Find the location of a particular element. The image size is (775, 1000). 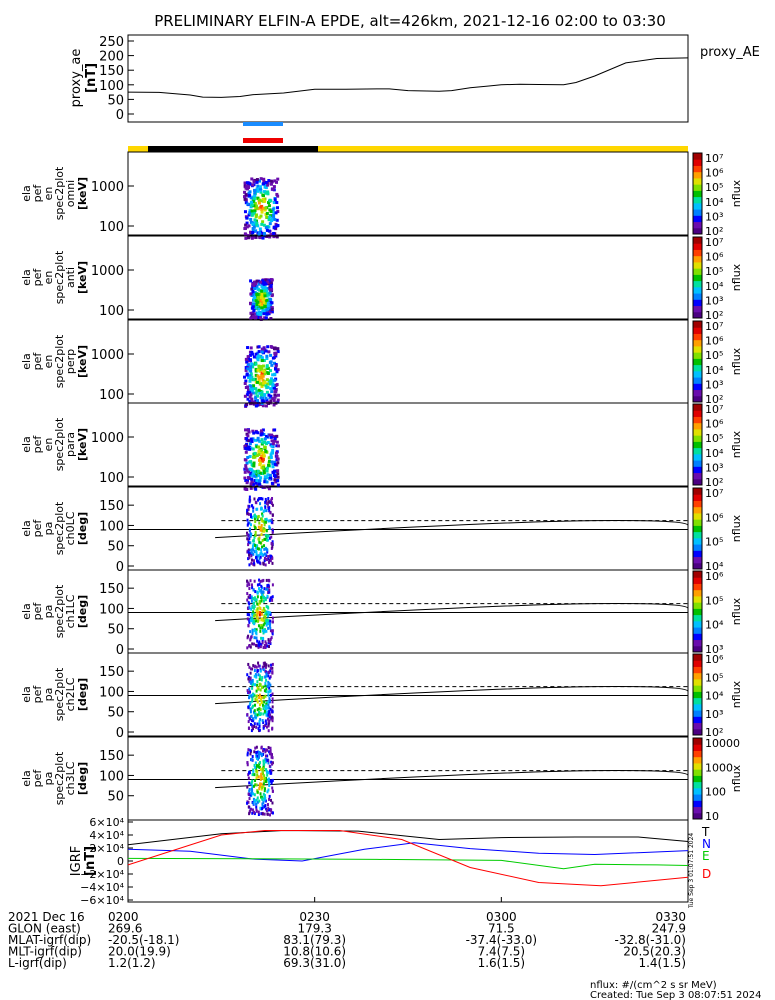

colorbar-tick-label: 10⁴ is located at coordinates (714, 286).